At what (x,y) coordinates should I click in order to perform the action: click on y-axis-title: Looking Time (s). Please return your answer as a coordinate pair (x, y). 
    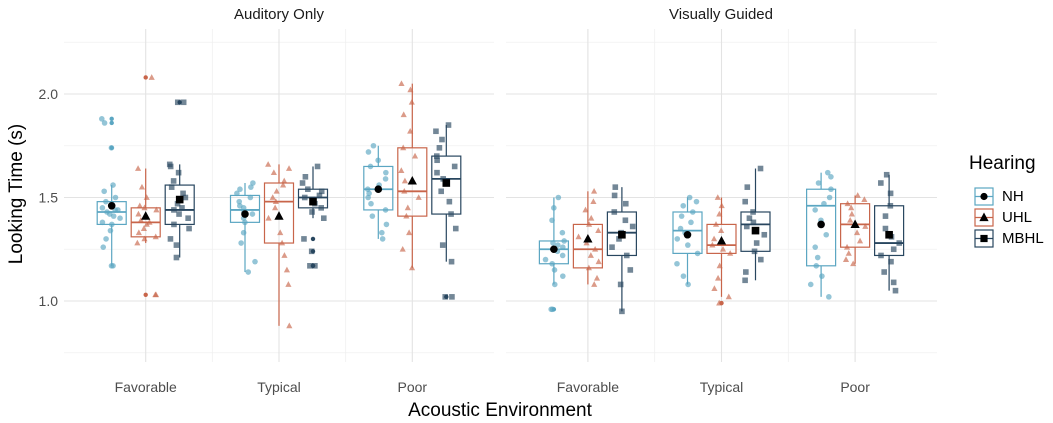
    Looking at the image, I should click on (16, 194).